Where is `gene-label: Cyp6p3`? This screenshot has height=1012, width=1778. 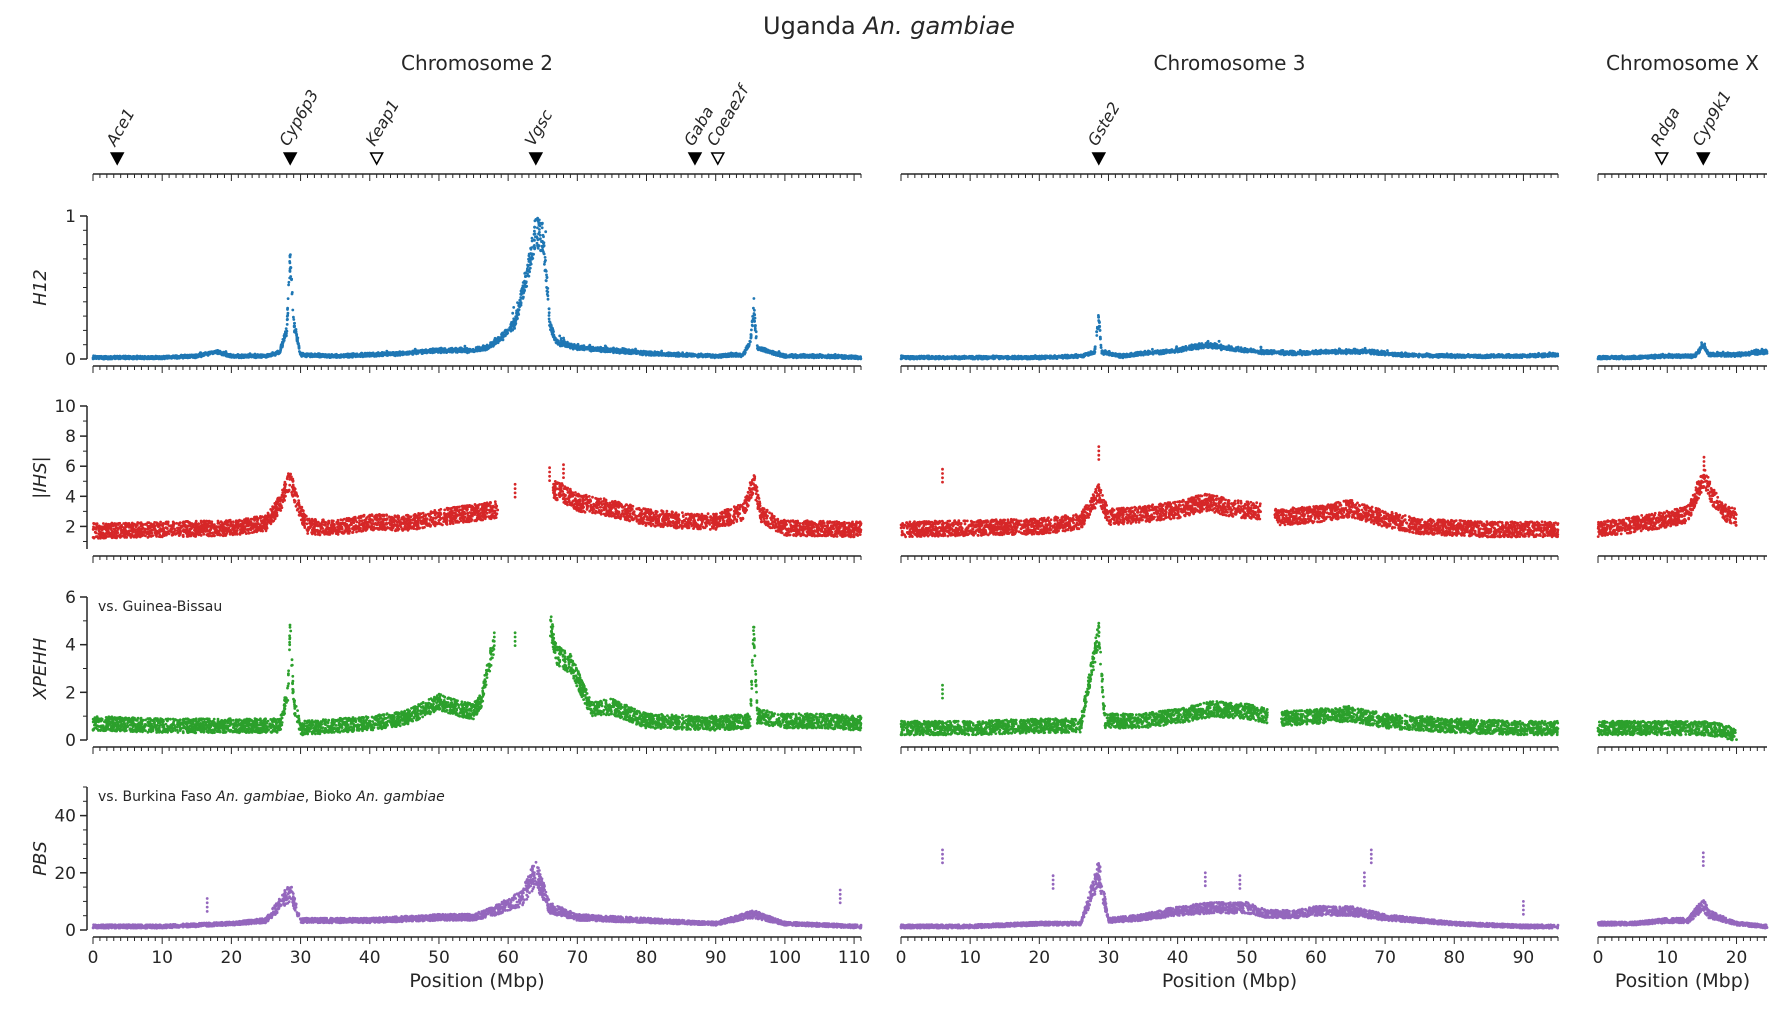 gene-label: Cyp6p3 is located at coordinates (298, 117).